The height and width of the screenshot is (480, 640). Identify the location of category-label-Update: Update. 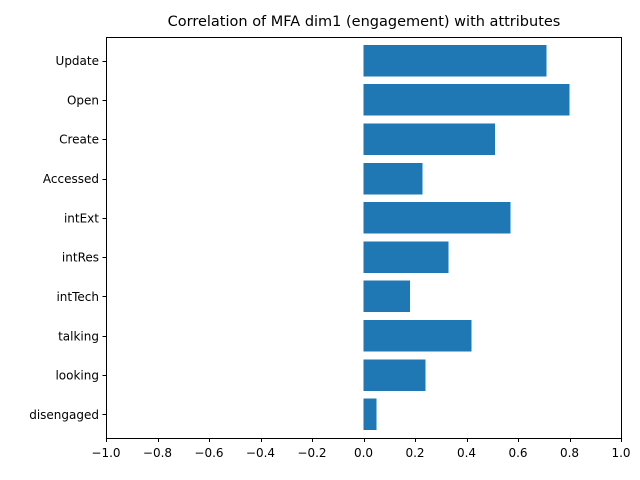
(77, 61).